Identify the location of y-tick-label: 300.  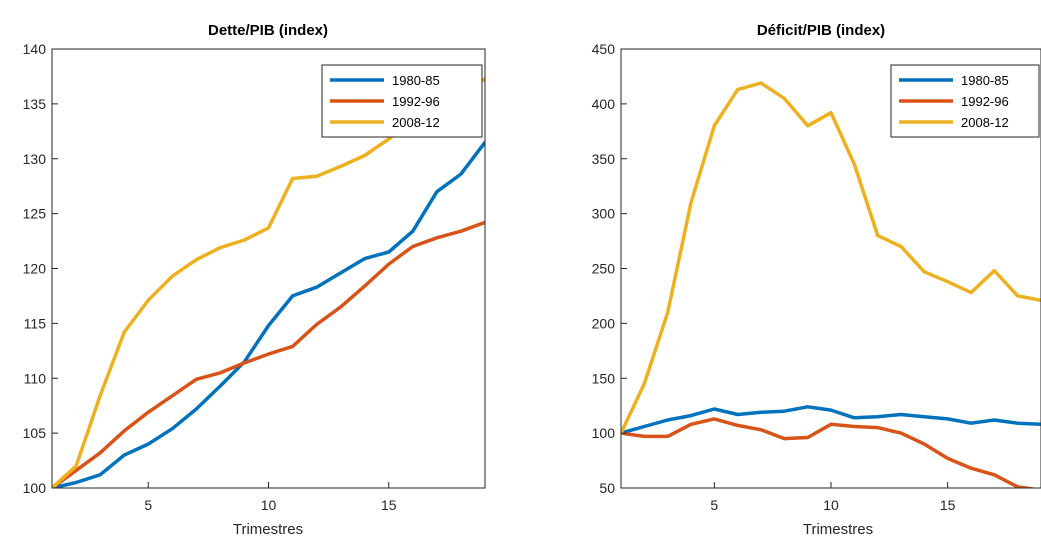
(604, 214).